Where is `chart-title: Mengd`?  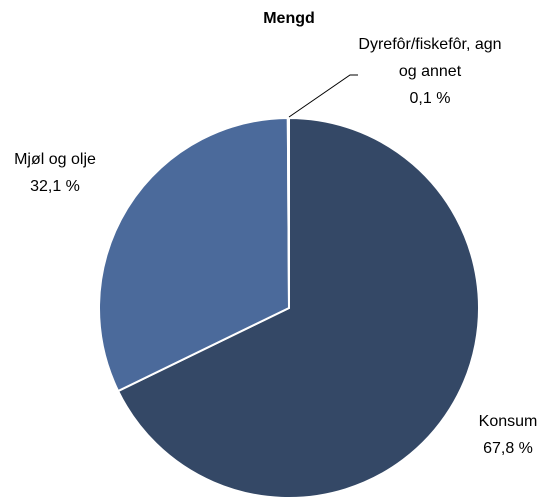
chart-title: Mengd is located at coordinates (289, 18).